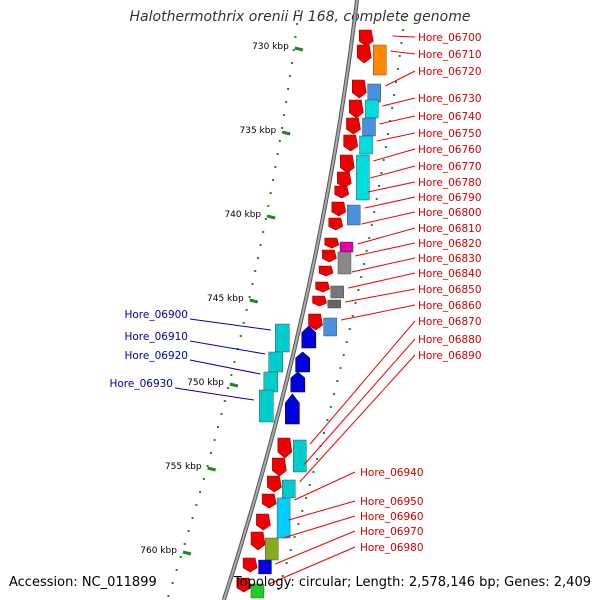  Describe the element at coordinates (156, 315) in the screenshot. I see `gene-label-Hore_06900: Hore_06900` at that location.